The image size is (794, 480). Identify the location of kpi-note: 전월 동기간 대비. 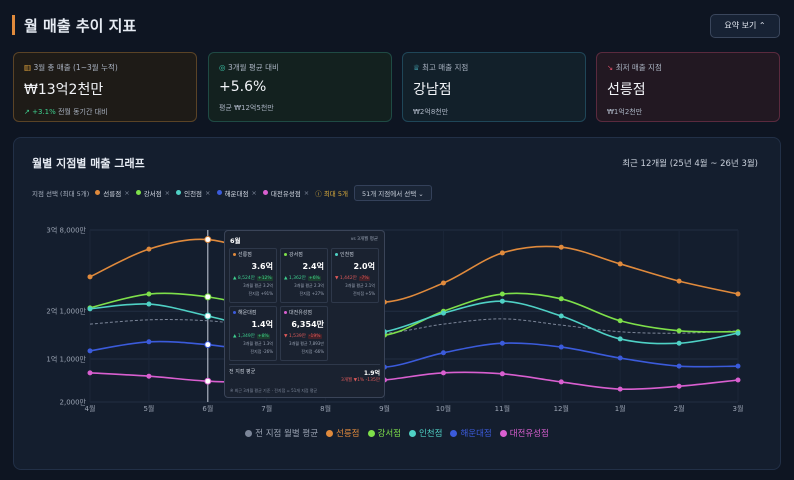
(82, 112).